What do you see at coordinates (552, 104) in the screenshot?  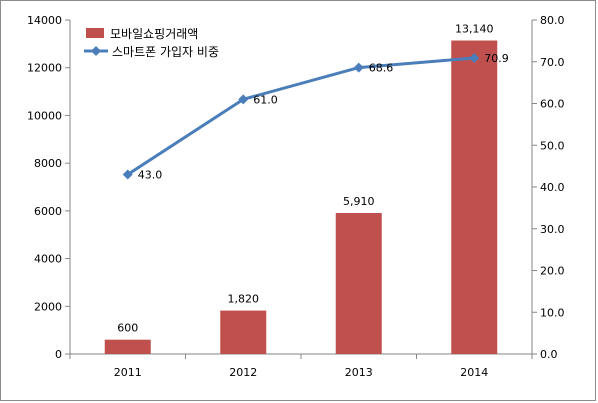 I see `right-tick-label: 60.0` at bounding box center [552, 104].